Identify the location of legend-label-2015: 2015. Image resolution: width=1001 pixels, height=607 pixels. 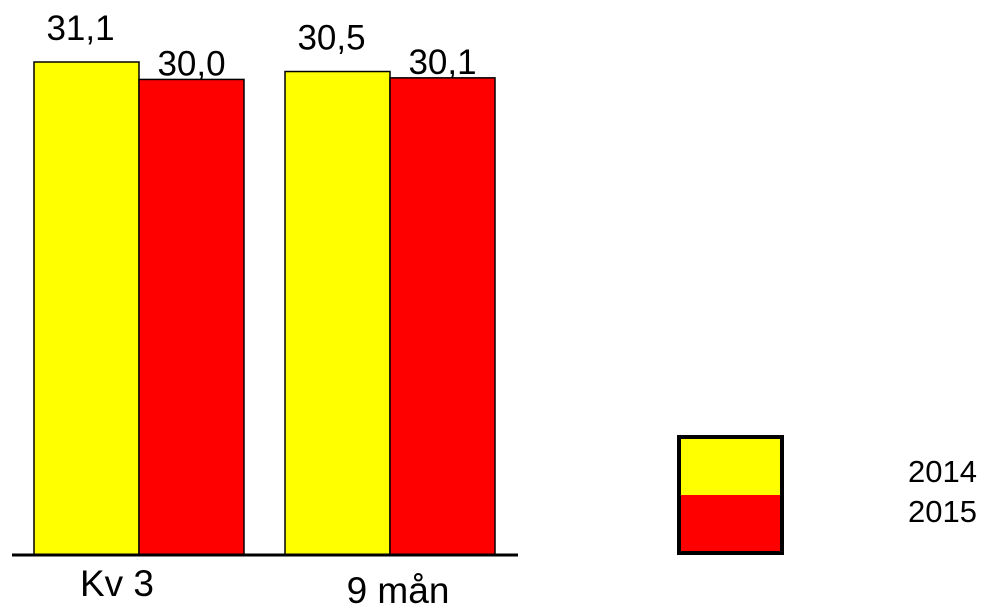
(942, 511).